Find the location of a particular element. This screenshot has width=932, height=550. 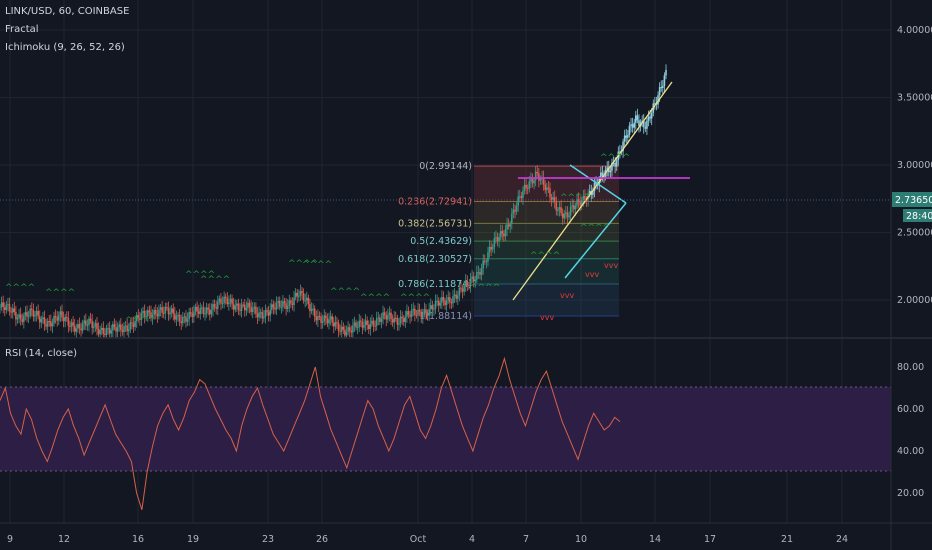

price-tick-label: 3.00000 is located at coordinates (914, 165).